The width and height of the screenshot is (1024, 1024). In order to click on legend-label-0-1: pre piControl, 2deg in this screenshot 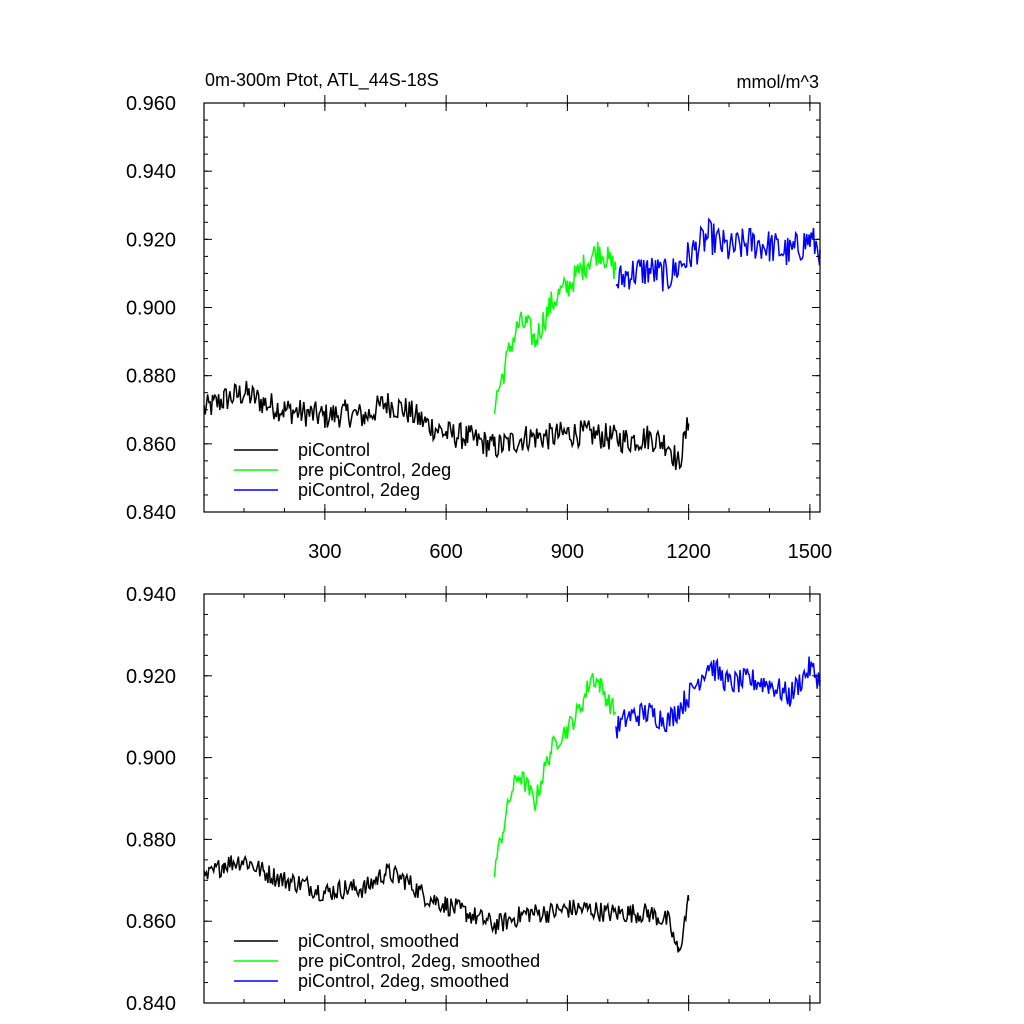, I will do `click(374, 470)`.